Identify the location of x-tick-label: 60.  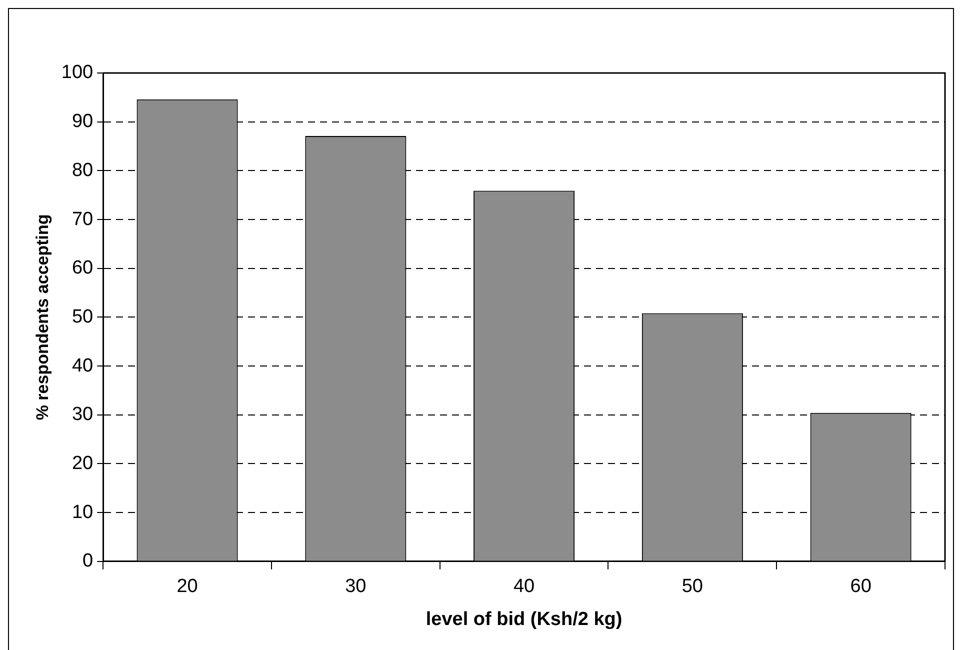
(861, 587).